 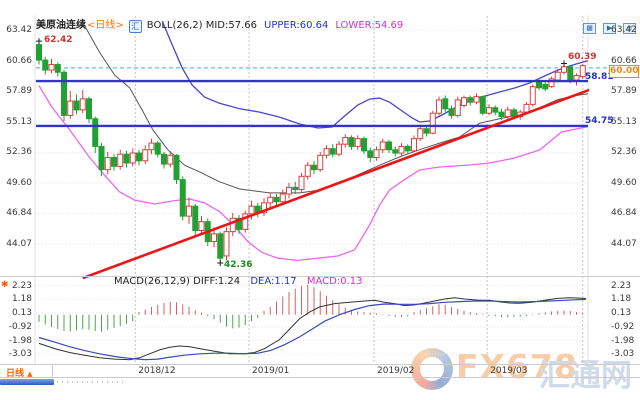 What do you see at coordinates (624, 71) in the screenshot?
I see `alert-price-box: 60.00` at bounding box center [624, 71].